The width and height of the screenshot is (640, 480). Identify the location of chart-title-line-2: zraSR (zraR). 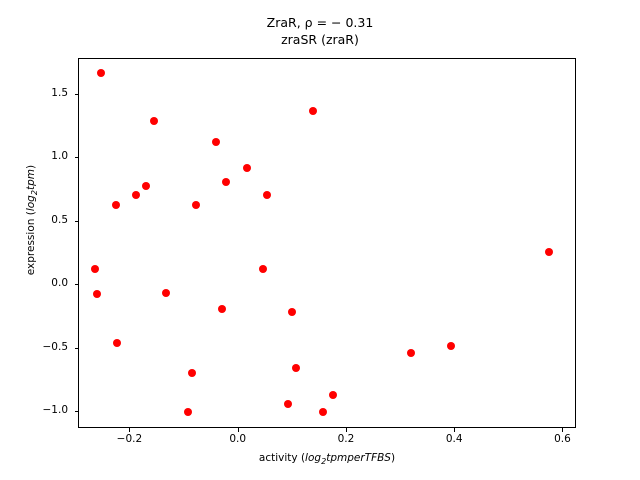
(320, 39).